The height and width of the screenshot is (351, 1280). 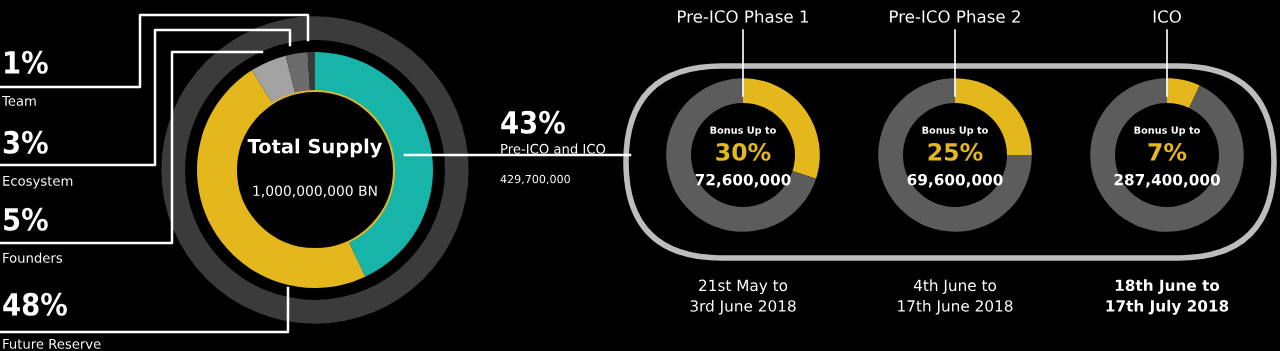 I want to click on data-label: 7%, so click(x=1167, y=151).